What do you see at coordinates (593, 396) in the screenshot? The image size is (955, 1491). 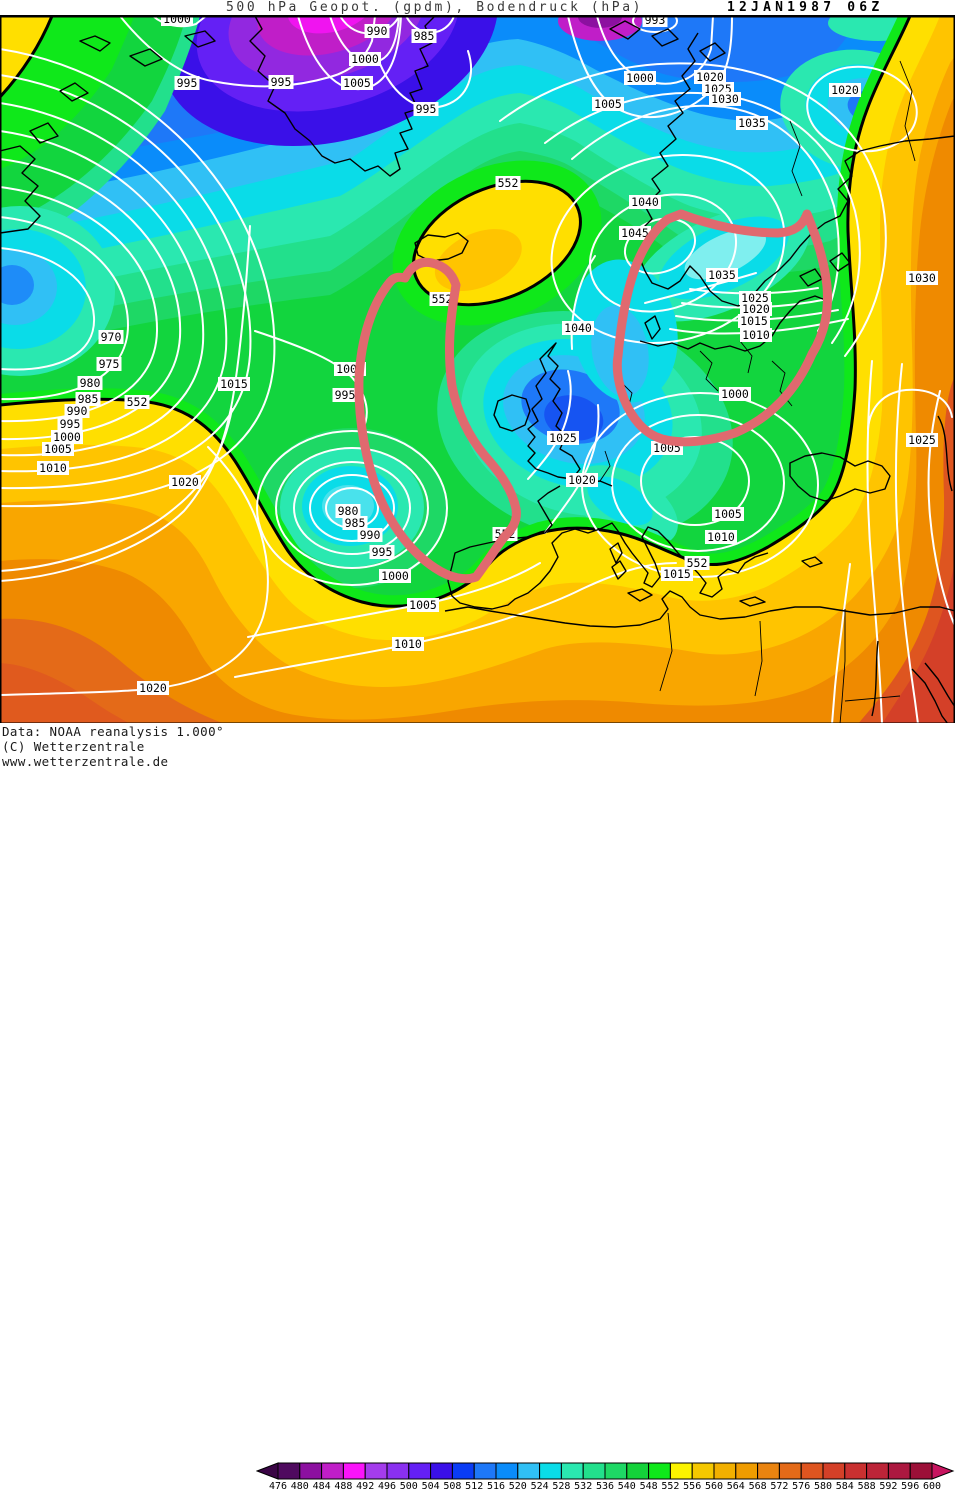 I see `annotation-layer` at bounding box center [593, 396].